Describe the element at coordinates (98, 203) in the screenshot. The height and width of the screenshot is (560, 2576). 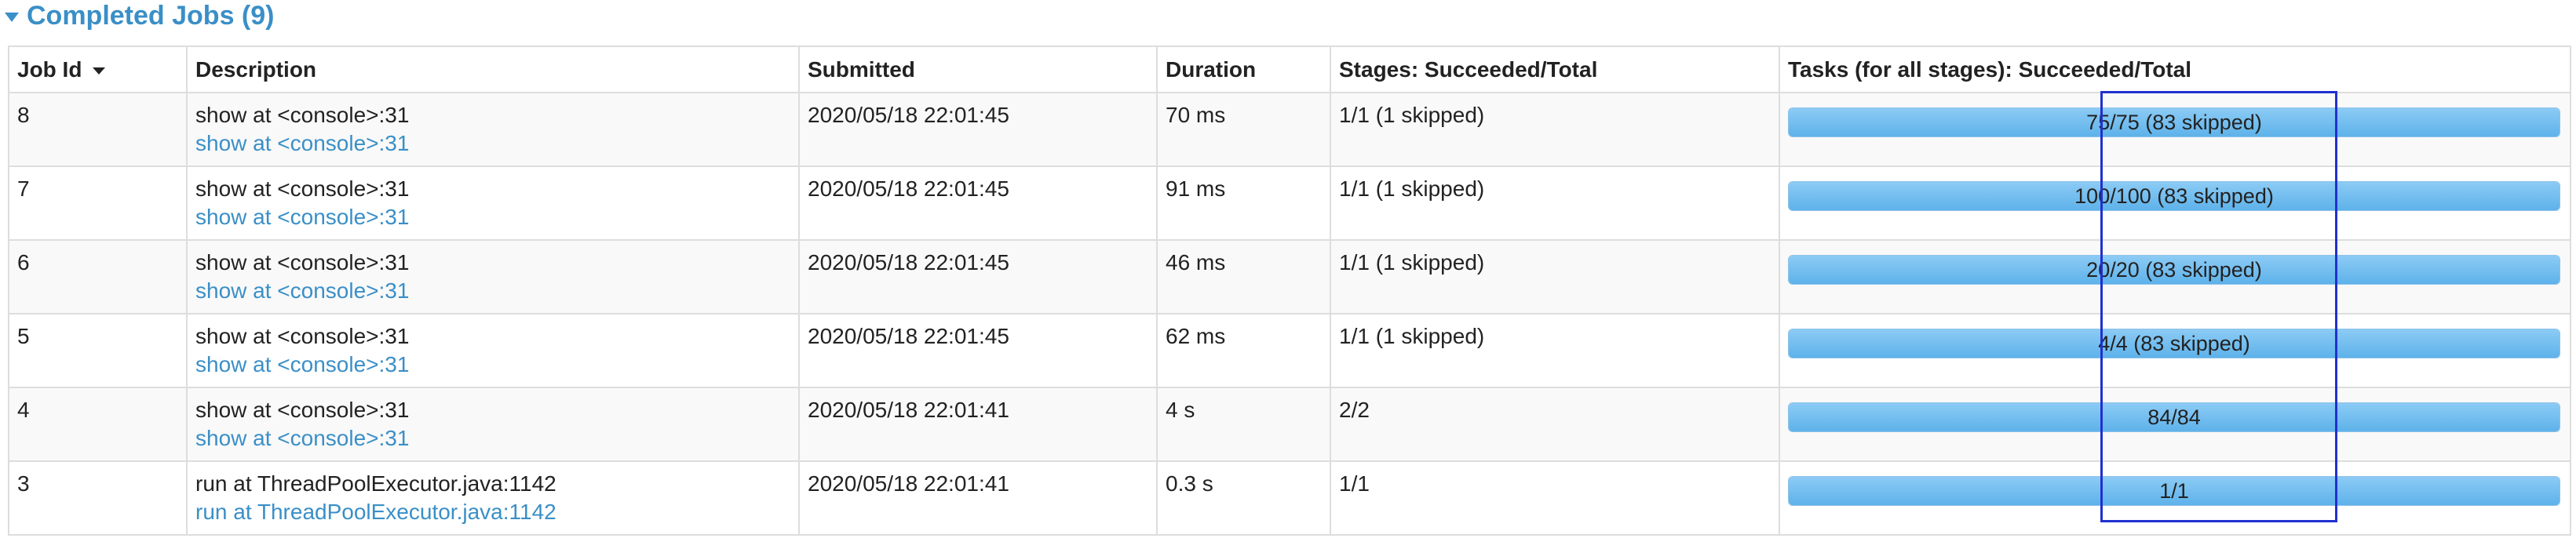
I see `job-id-cell: 7` at that location.